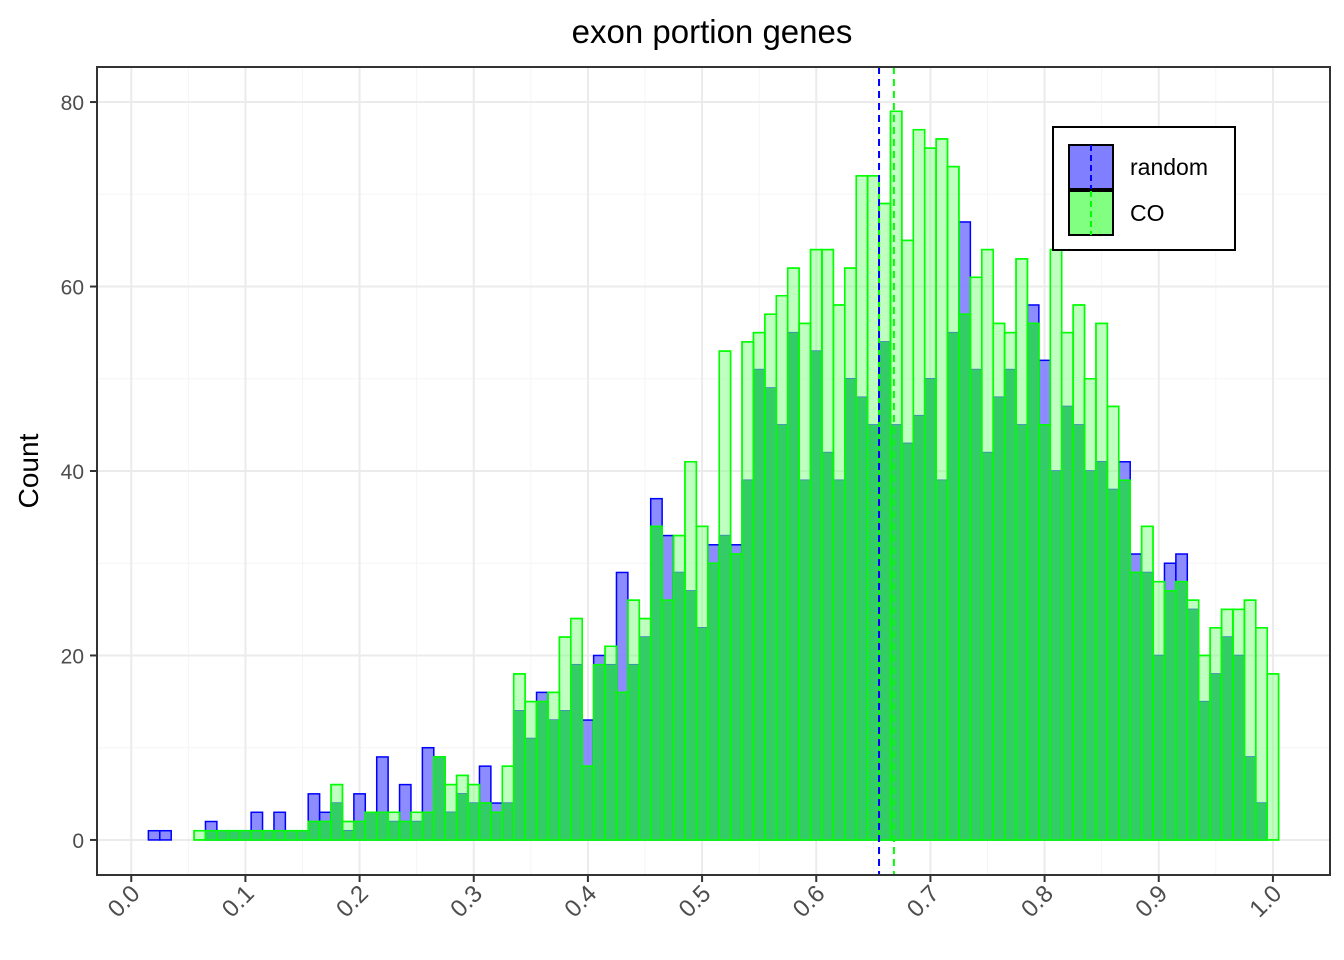 This screenshot has width=1344, height=960. What do you see at coordinates (809, 901) in the screenshot?
I see `x-tick-label: 0.6` at bounding box center [809, 901].